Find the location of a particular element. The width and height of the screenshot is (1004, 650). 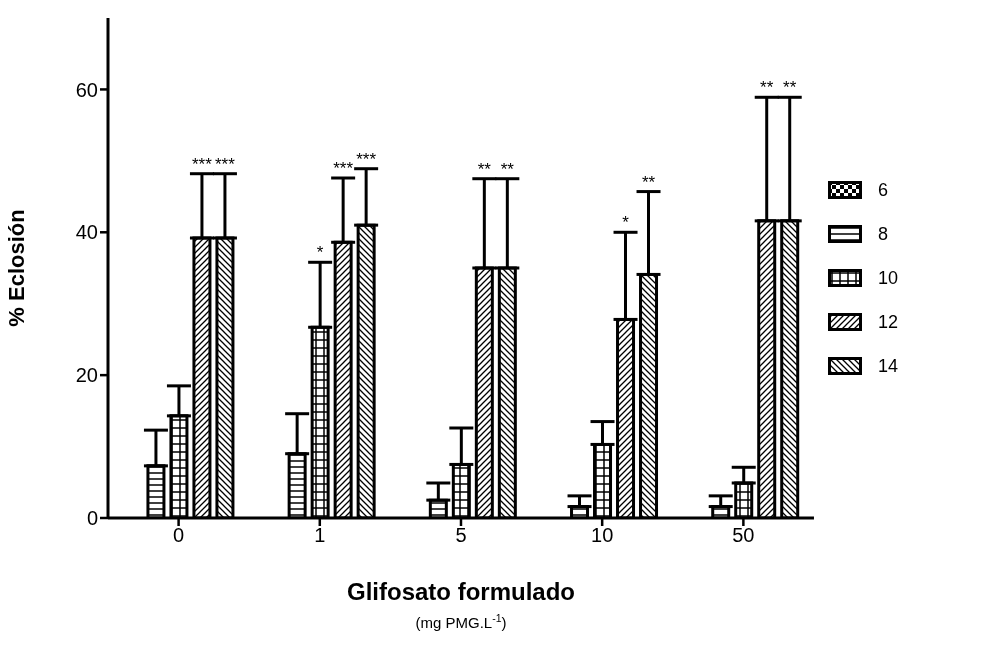

x-tick-label: 0 is located at coordinates (179, 535).